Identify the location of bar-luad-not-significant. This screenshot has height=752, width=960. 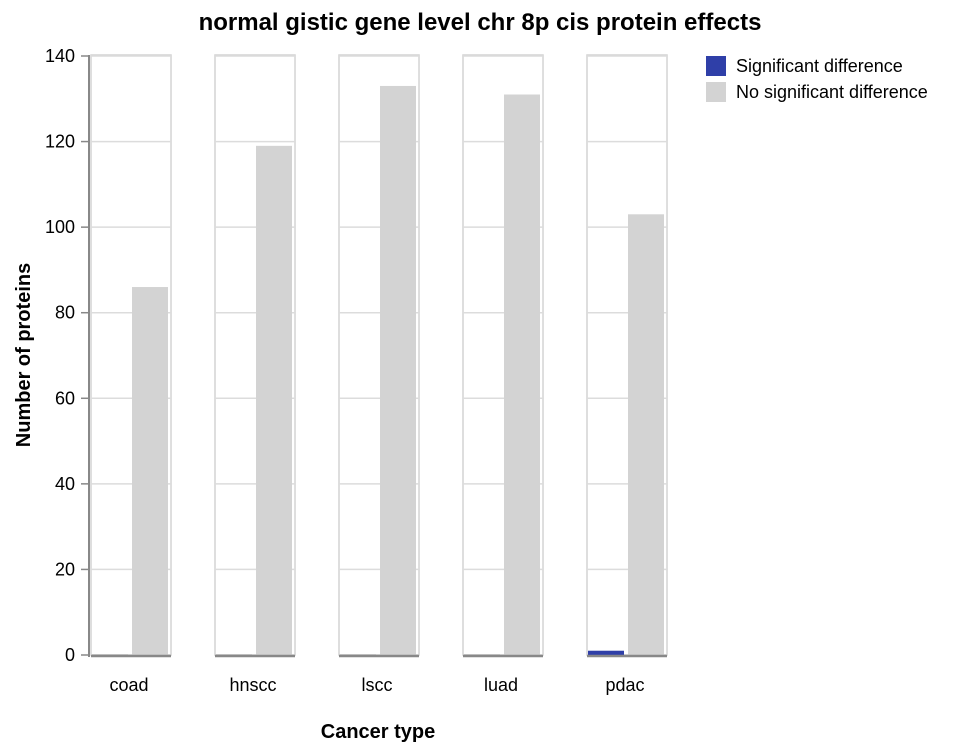
(522, 374).